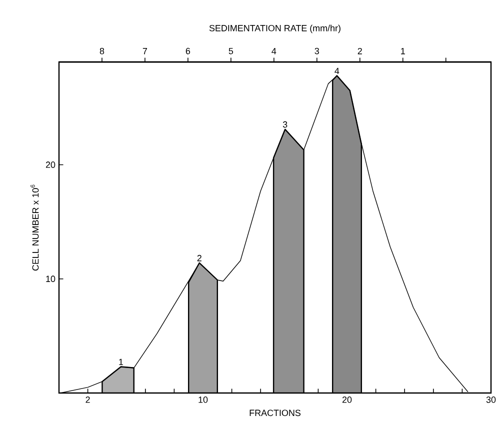 This screenshot has width=503, height=436. I want to click on x2-tick-label: 1, so click(403, 51).